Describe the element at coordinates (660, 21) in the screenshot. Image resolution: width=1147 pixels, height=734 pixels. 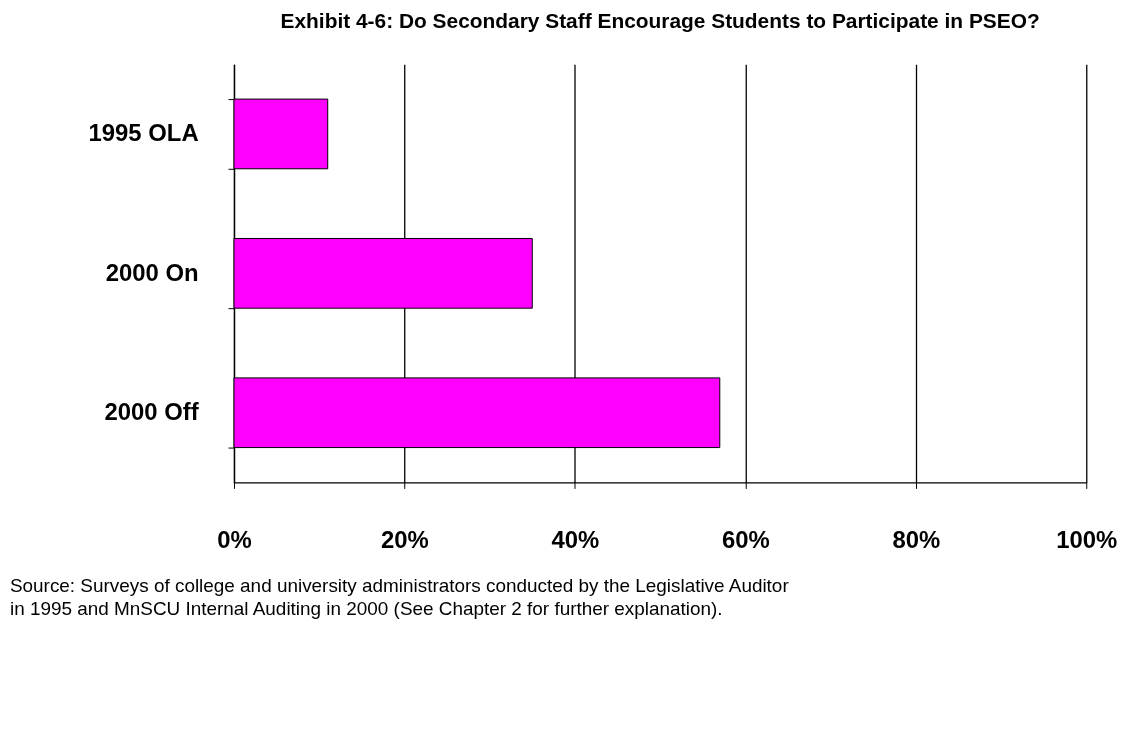
I see `chart-title: Exhibit 4-6: Do Secondary Staff Encourage Students to Participate in PSEO?` at that location.